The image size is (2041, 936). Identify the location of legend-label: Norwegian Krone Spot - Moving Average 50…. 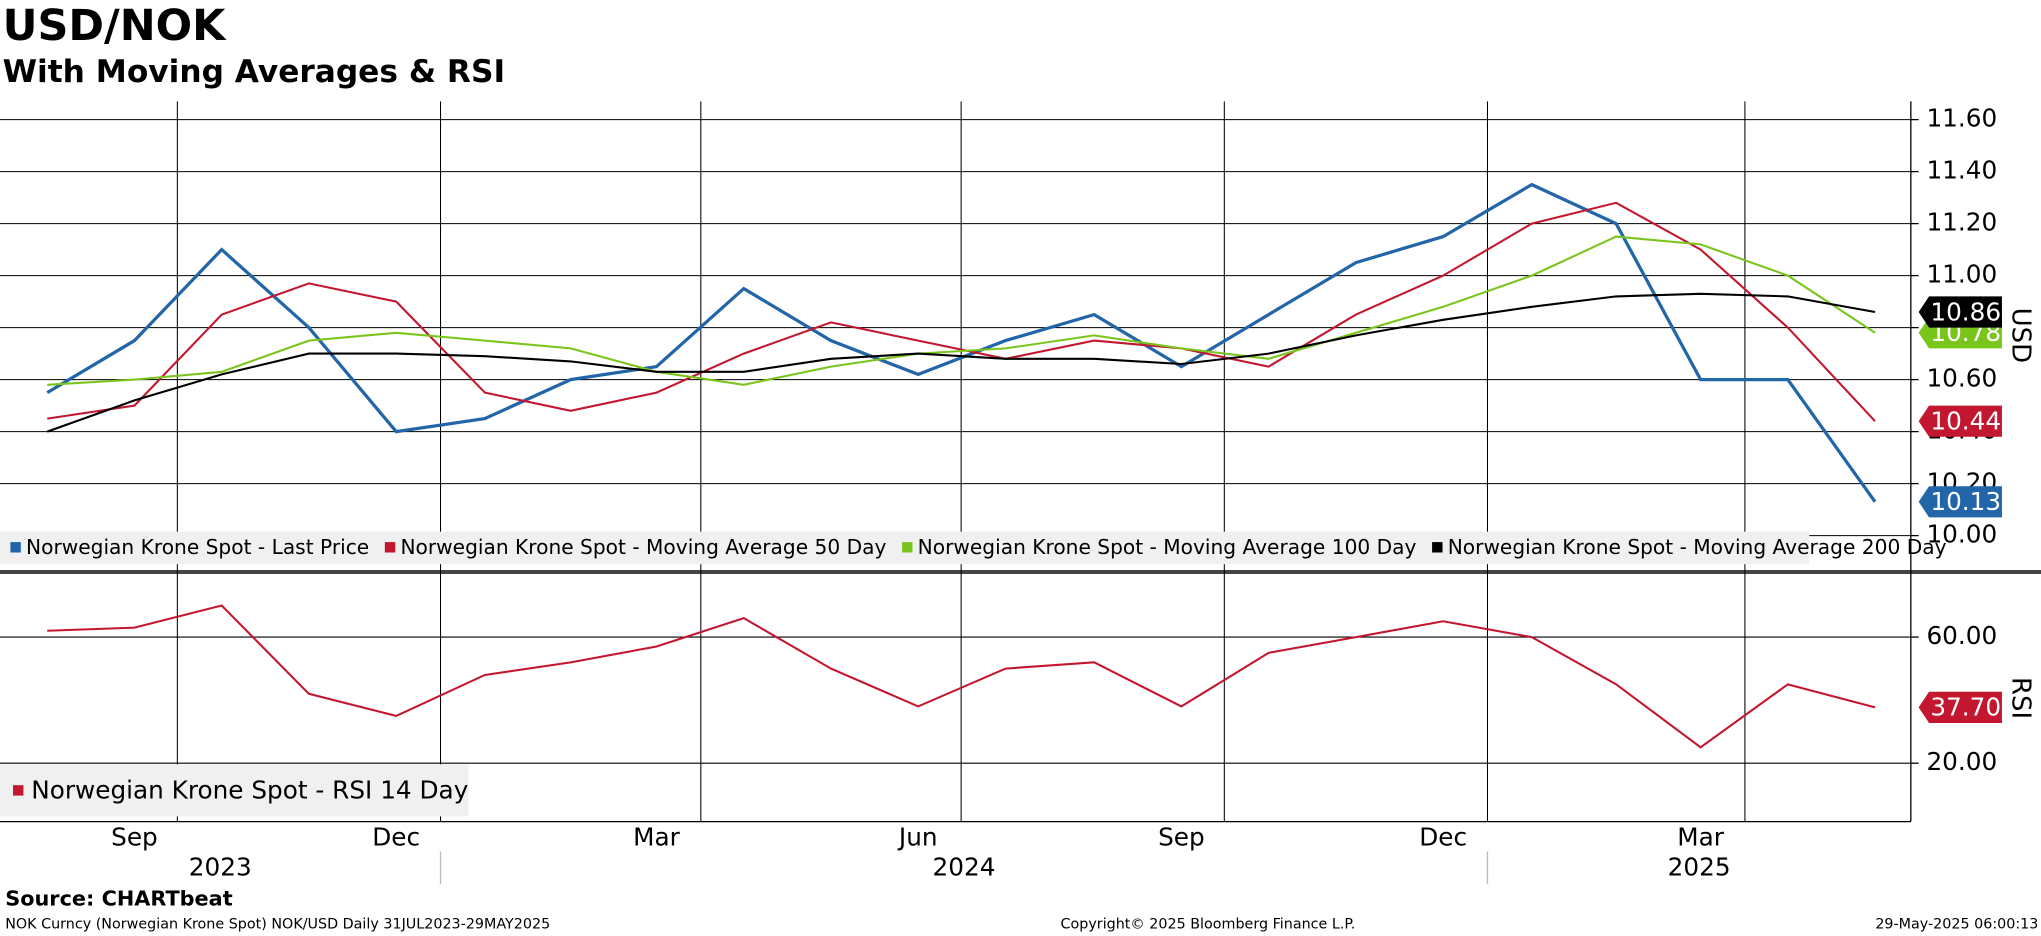
(643, 547).